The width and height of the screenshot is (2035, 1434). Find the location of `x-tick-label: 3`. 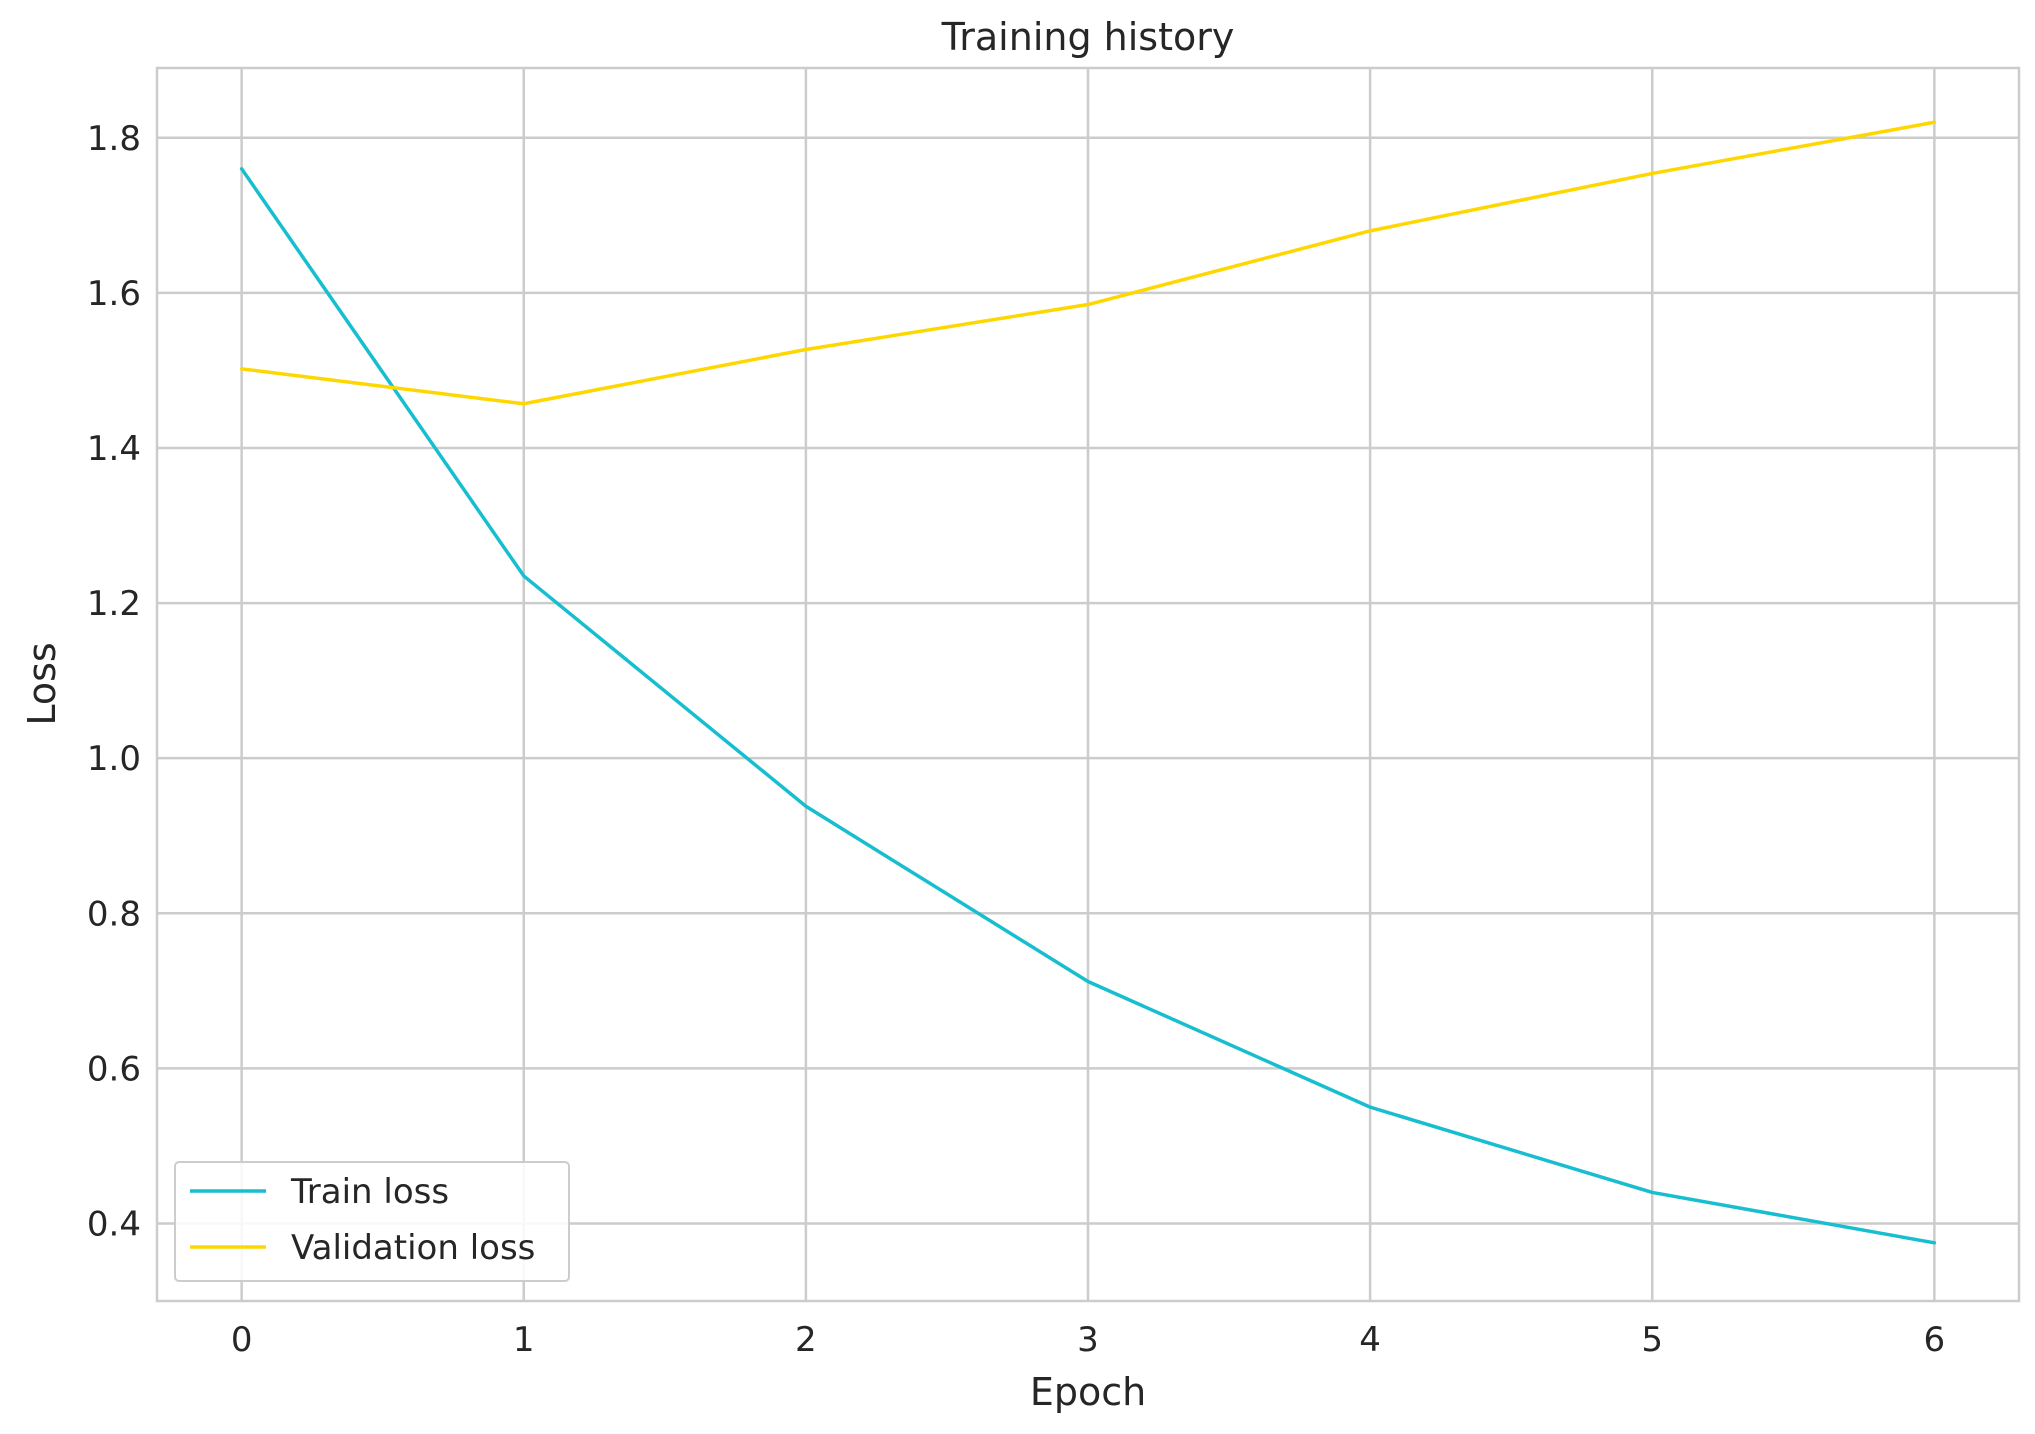

x-tick-label: 3 is located at coordinates (1088, 1340).